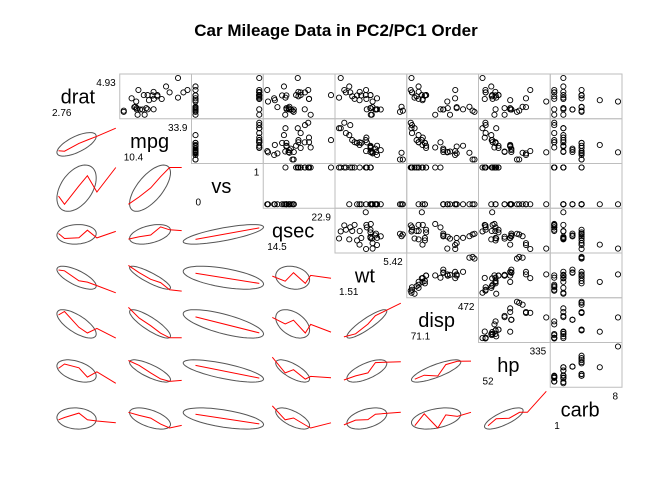 The width and height of the screenshot is (672, 480). What do you see at coordinates (221, 187) in the screenshot?
I see `diag-label-vs: vs` at bounding box center [221, 187].